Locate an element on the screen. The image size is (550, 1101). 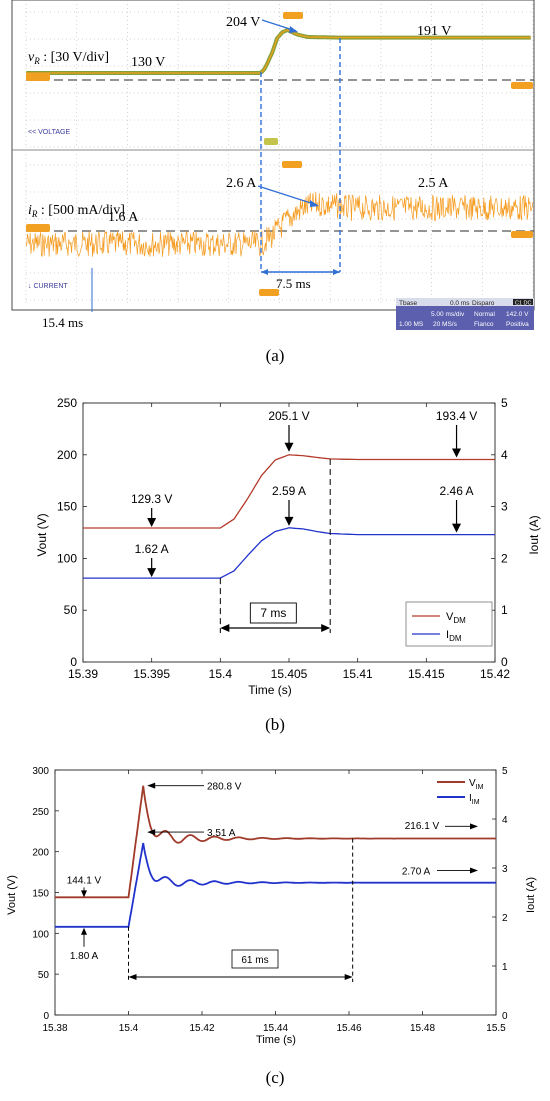
ch2-right-marker is located at coordinates (522, 234).